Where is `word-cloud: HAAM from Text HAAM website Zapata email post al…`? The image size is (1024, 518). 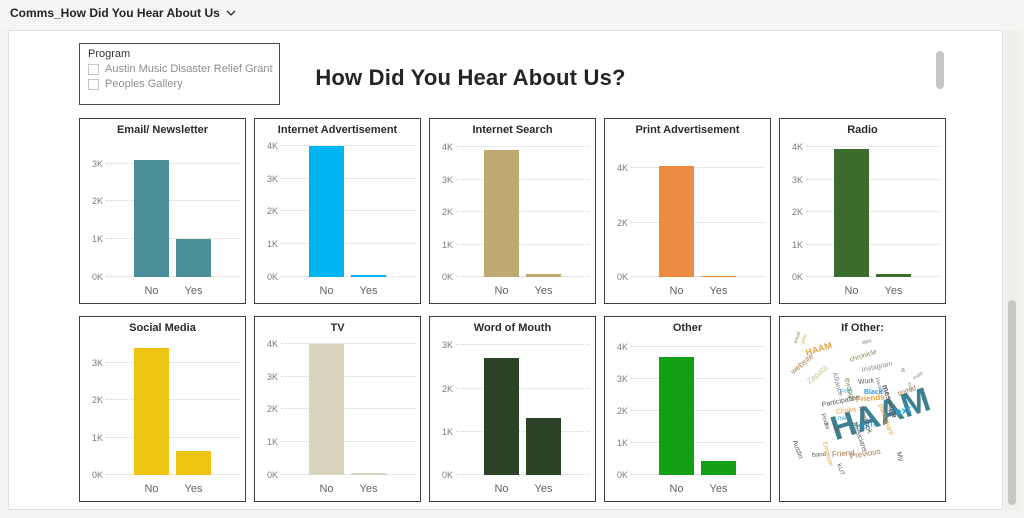 word-cloud: HAAM from Text HAAM website Zapata email post al… is located at coordinates (862, 409).